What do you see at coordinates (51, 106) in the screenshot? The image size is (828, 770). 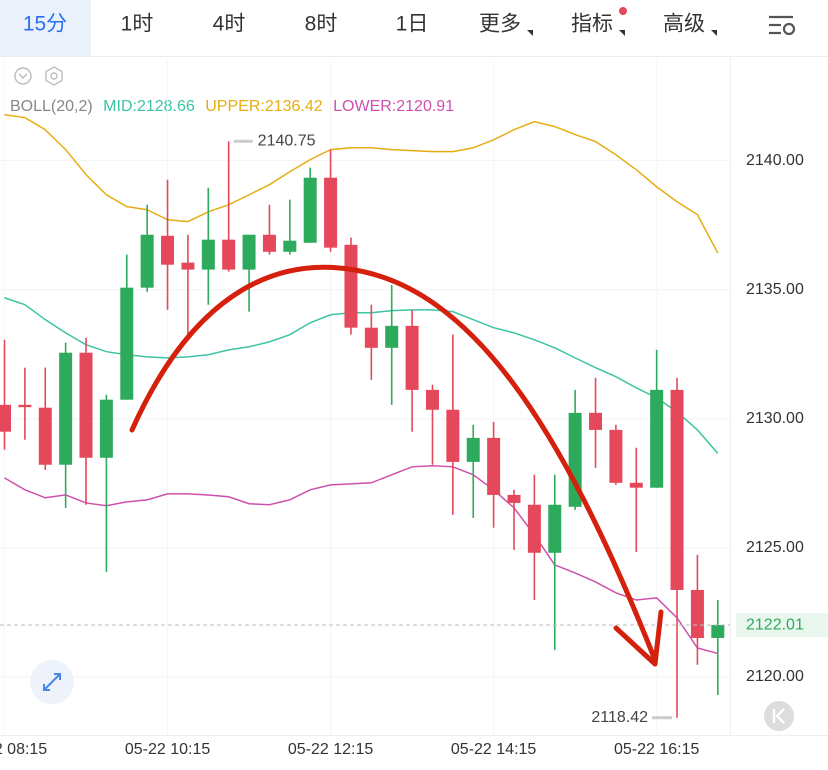 I see `indicator-name: BOLL(20,2)` at bounding box center [51, 106].